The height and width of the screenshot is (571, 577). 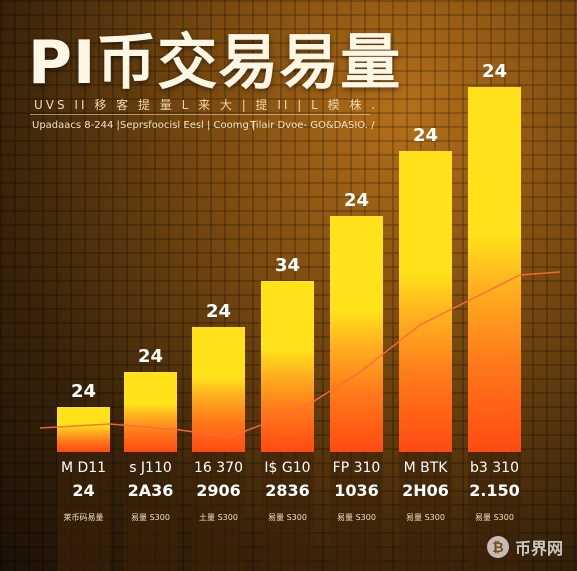 What do you see at coordinates (76, 125) in the screenshot?
I see `caption-left: Upadaacs 8-244 |` at bounding box center [76, 125].